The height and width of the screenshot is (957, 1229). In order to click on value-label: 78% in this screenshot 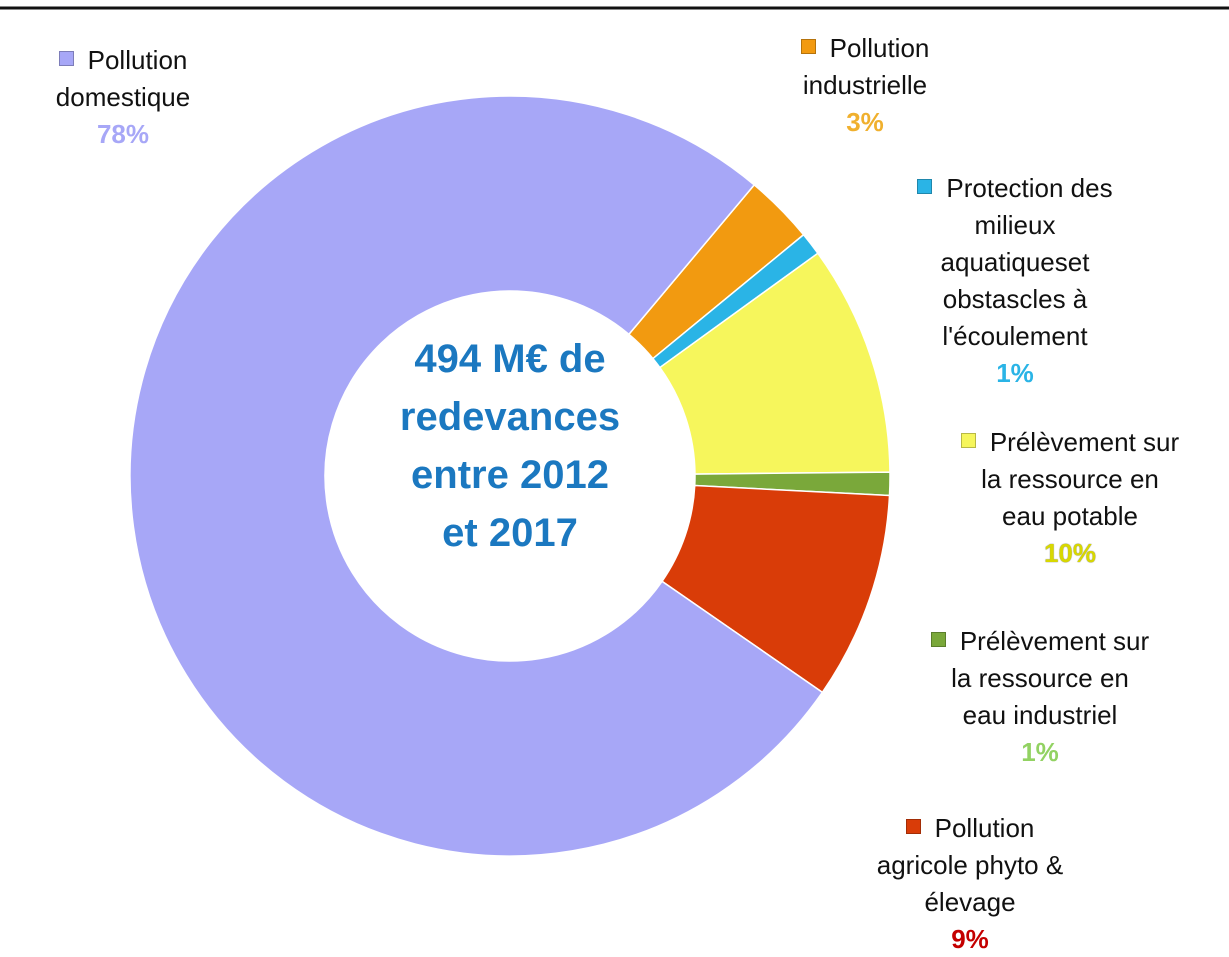, I will do `click(123, 134)`.